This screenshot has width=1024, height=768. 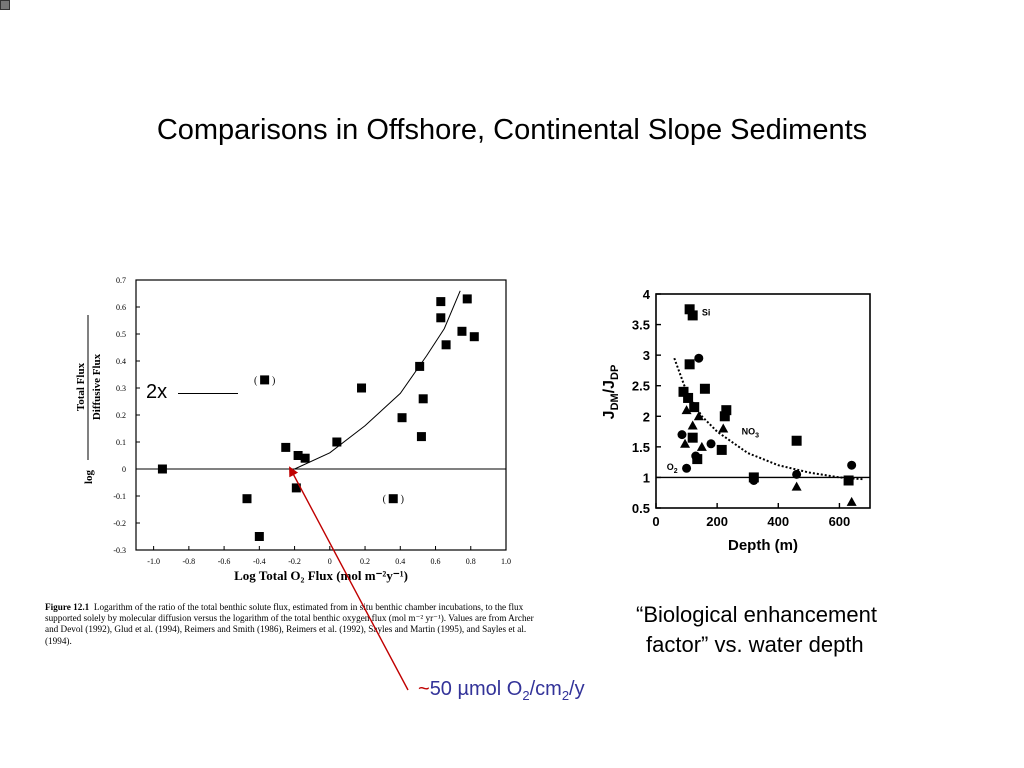 What do you see at coordinates (256, 380) in the screenshot?
I see `bracket-open: (` at bounding box center [256, 380].